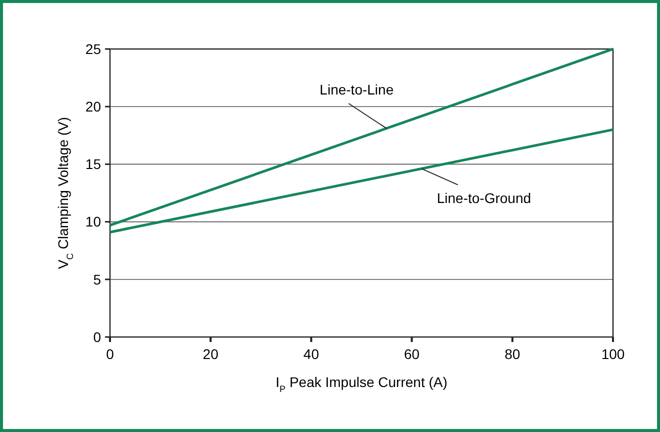 Image resolution: width=660 pixels, height=432 pixels. What do you see at coordinates (484, 198) in the screenshot?
I see `annotation: Line-to-Ground` at bounding box center [484, 198].